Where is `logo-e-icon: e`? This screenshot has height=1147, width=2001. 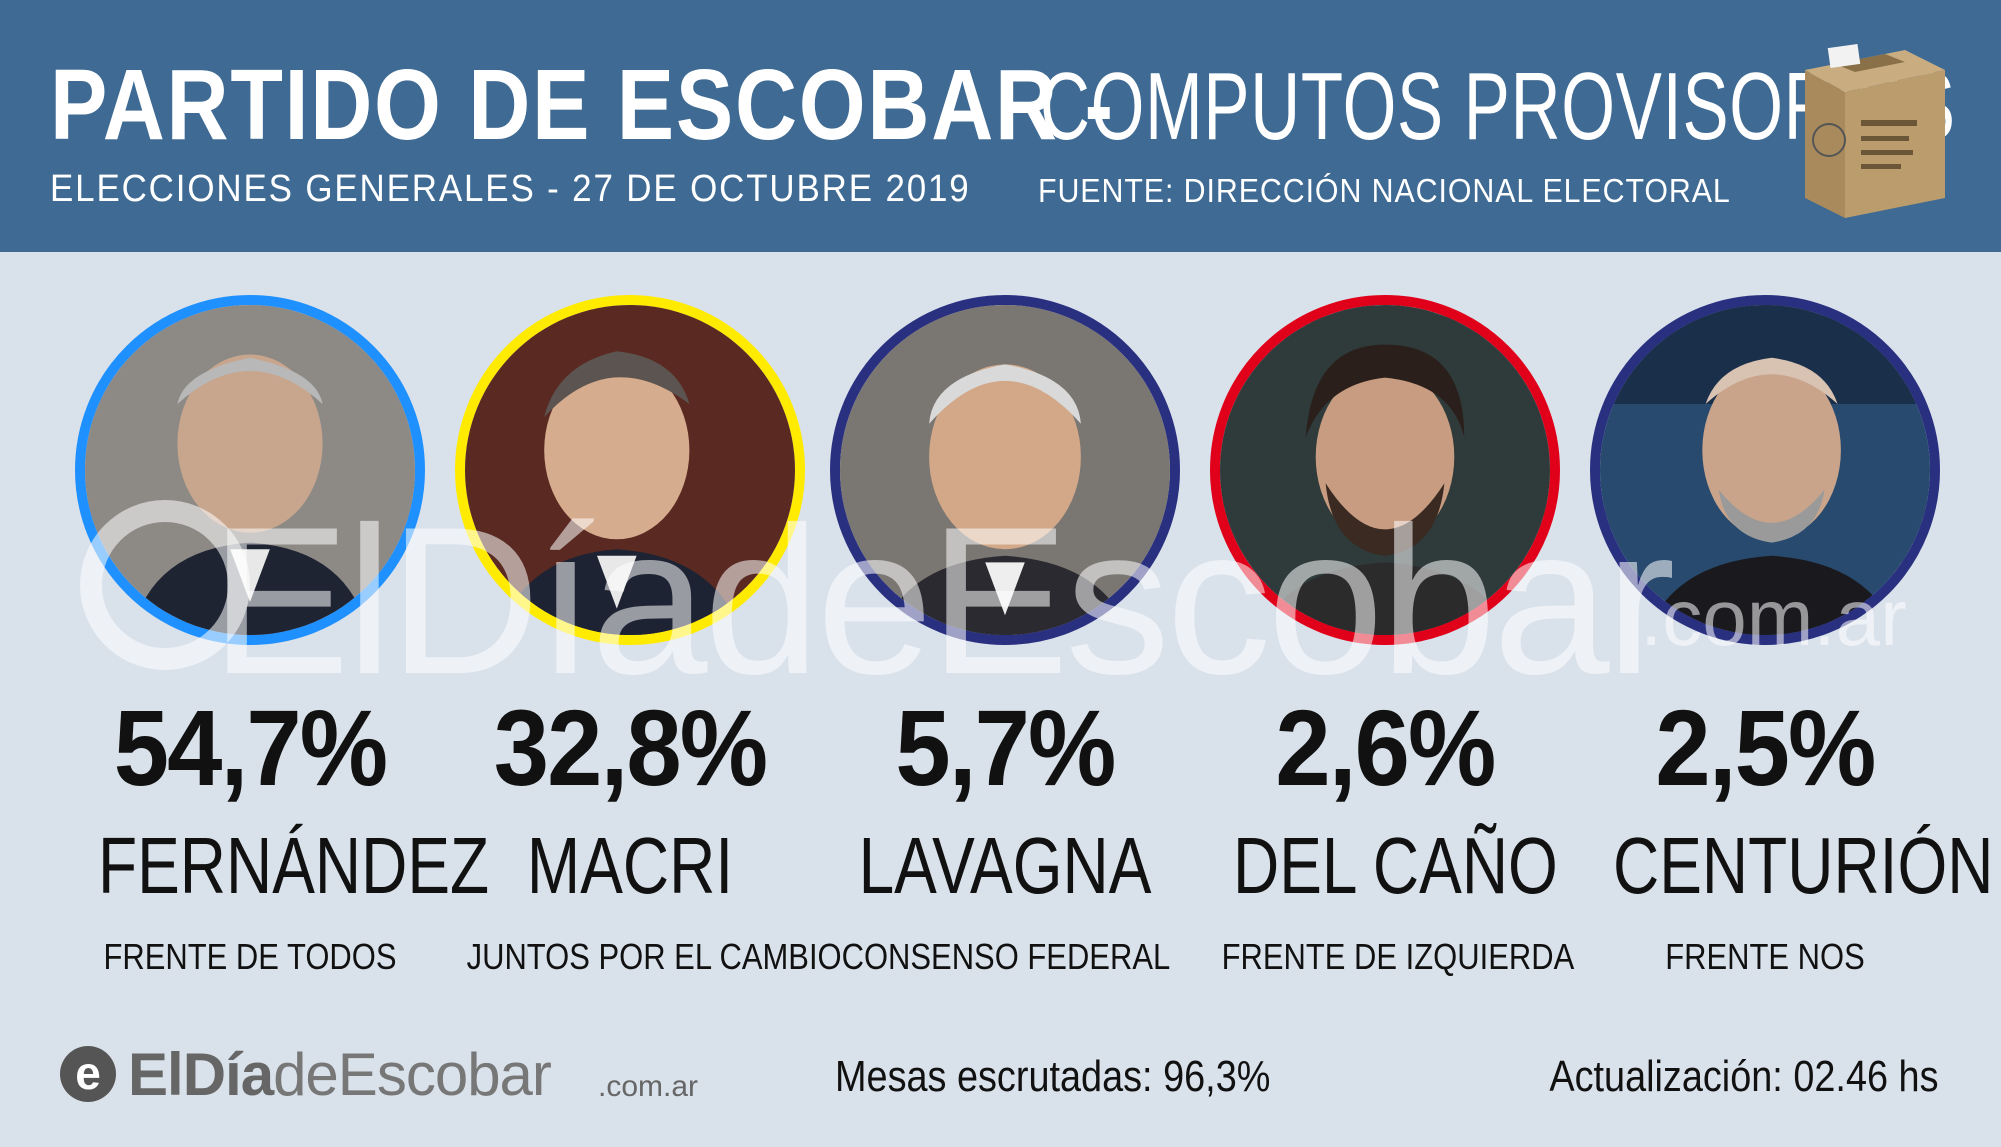 logo-e-icon: e is located at coordinates (88, 1074).